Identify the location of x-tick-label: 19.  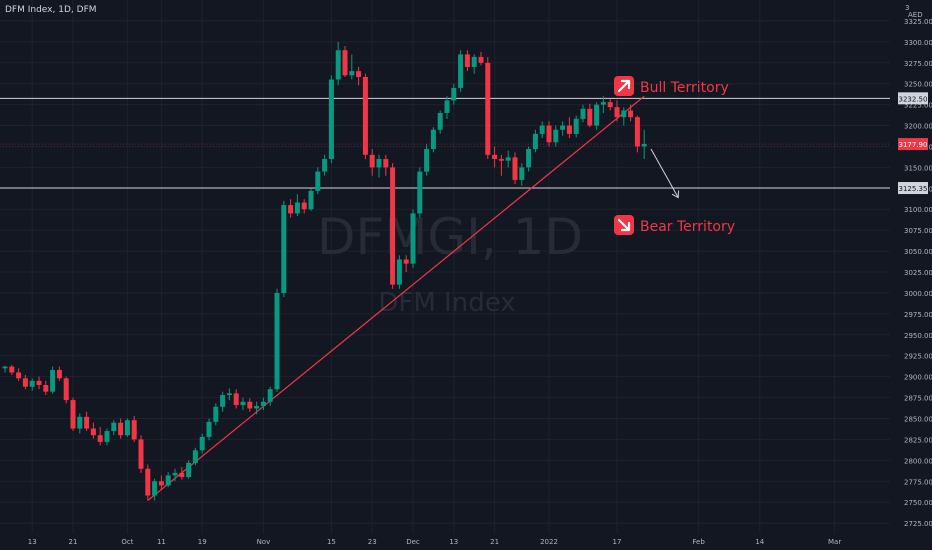
(202, 542).